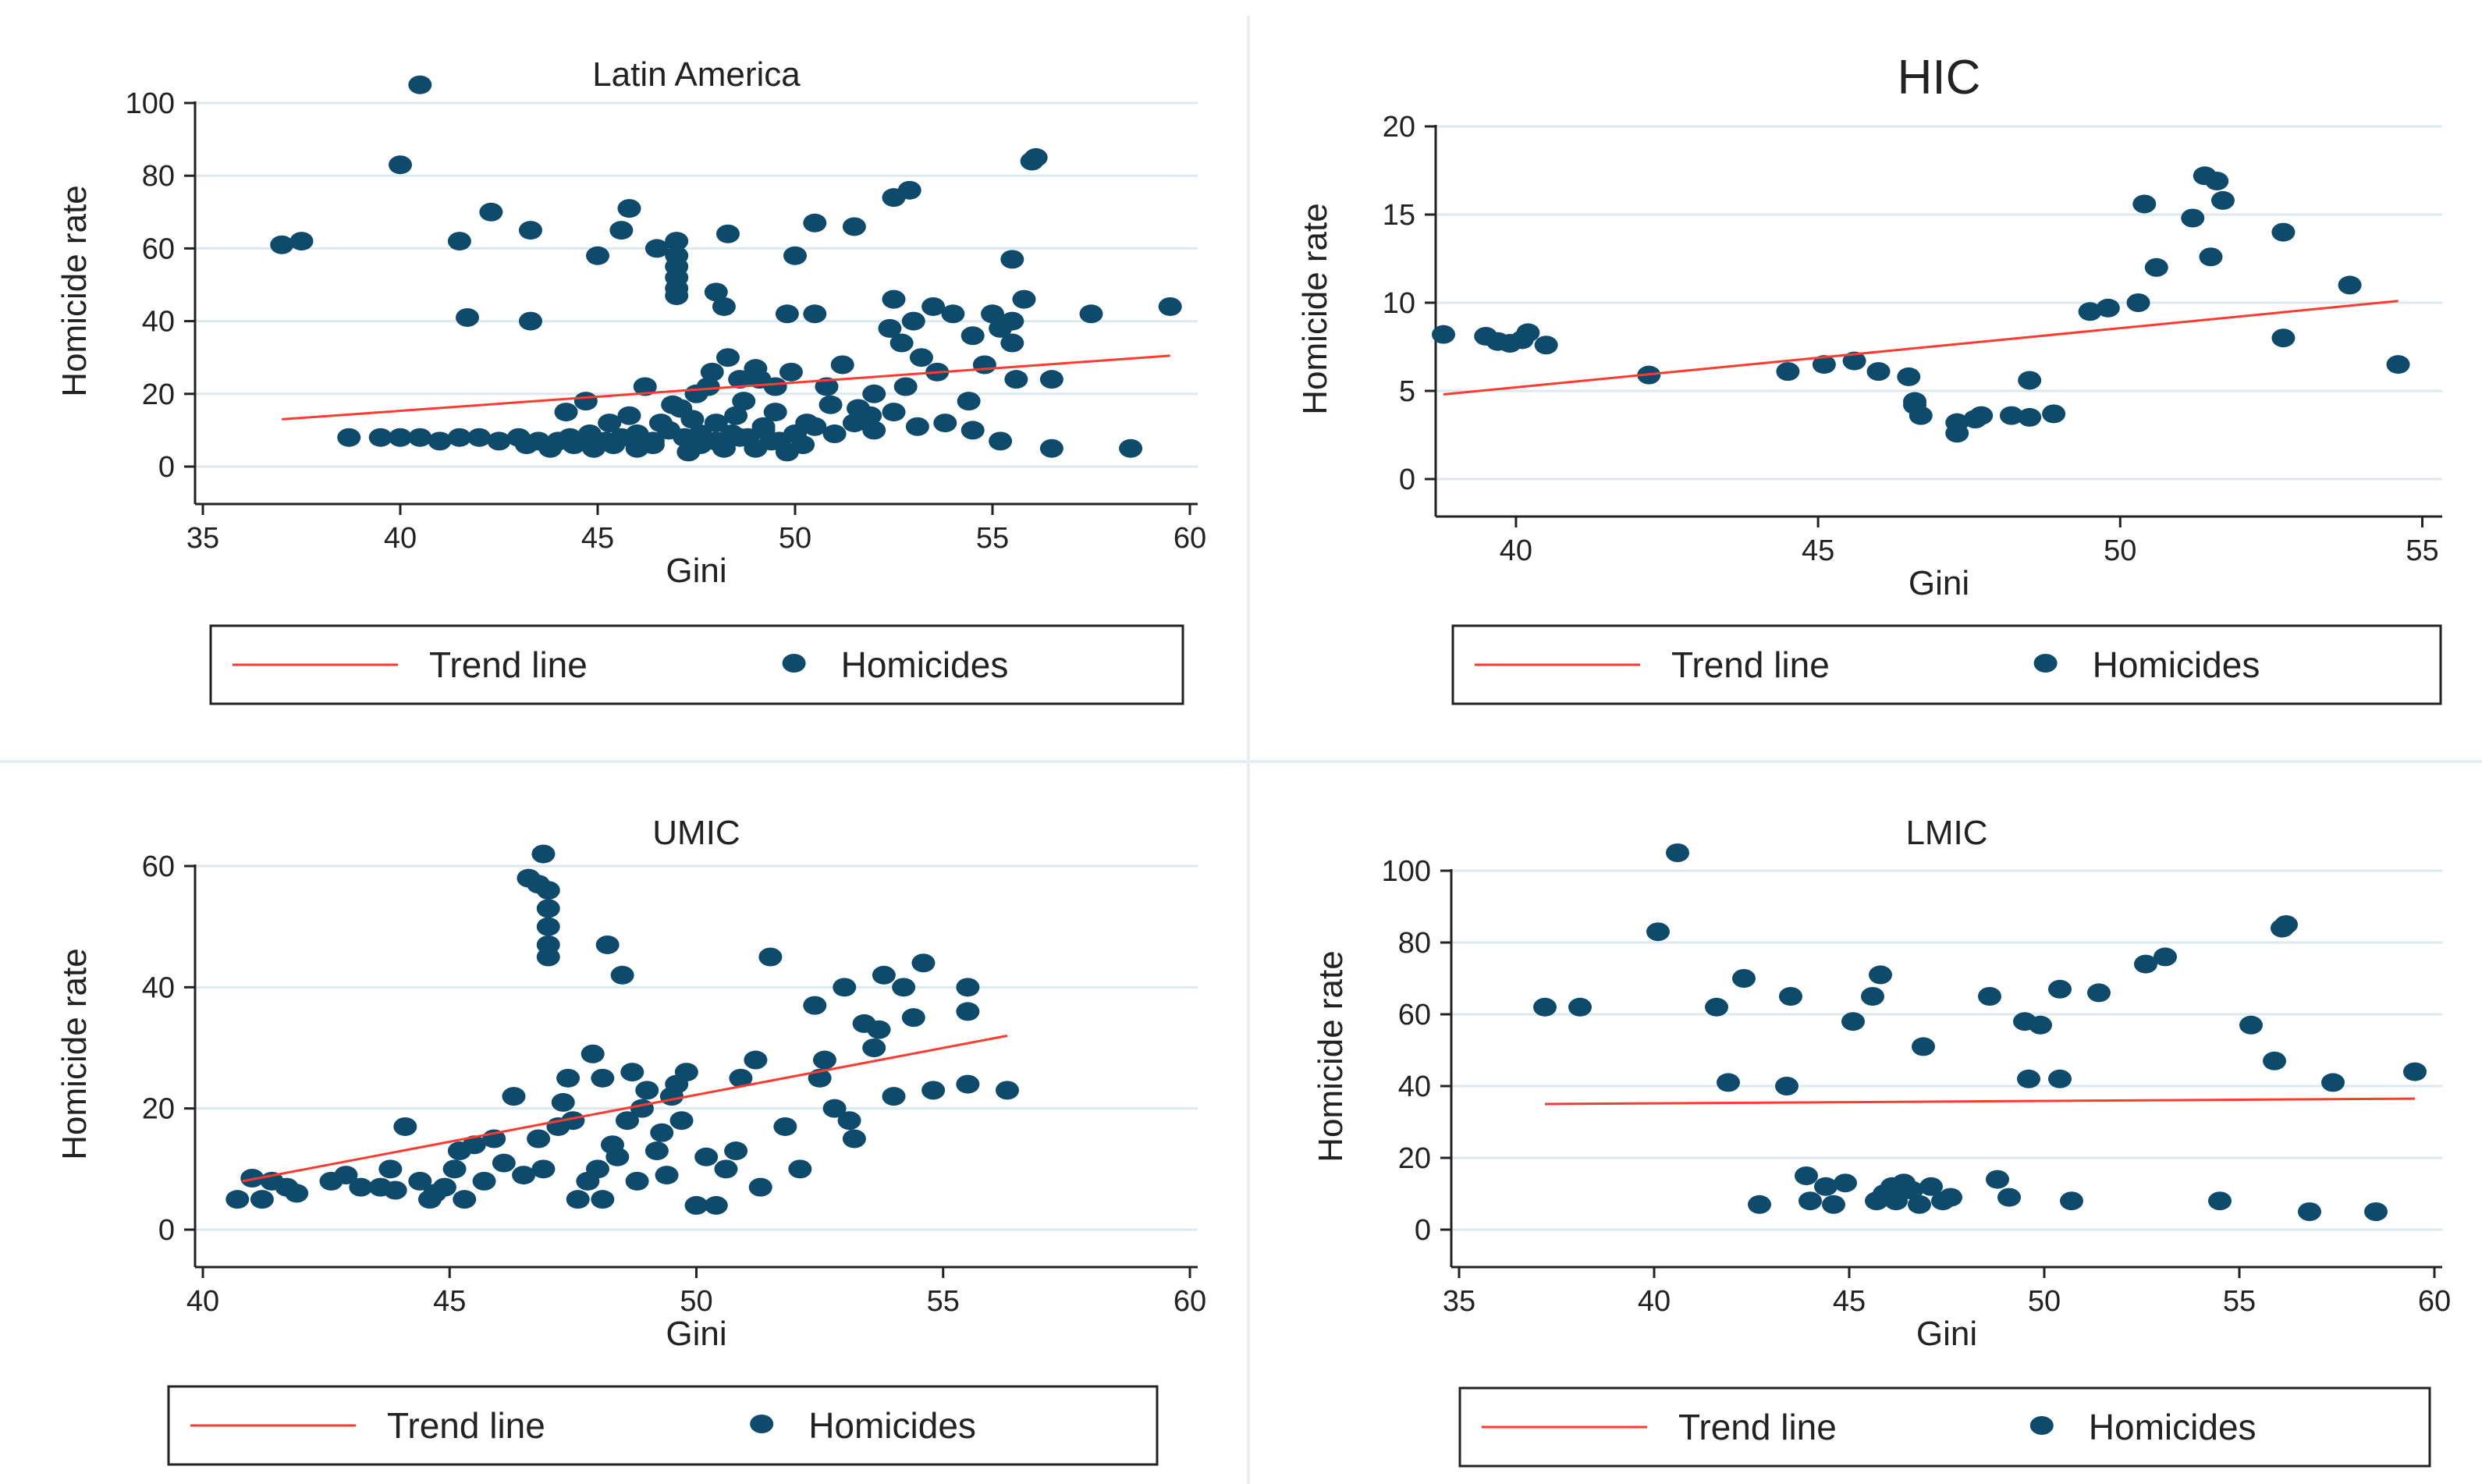 This screenshot has width=2482, height=1484. I want to click on trend-line, so click(1980, 1101).